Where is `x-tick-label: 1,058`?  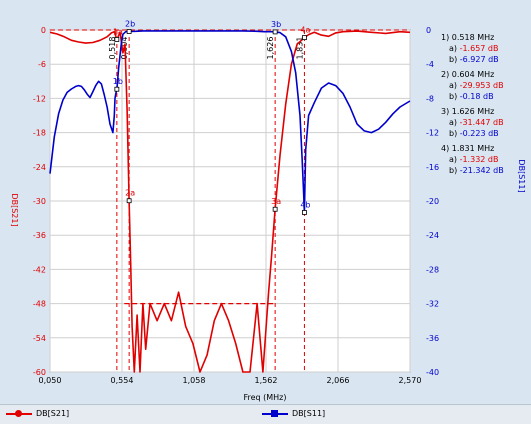 x-tick-label: 1,058 is located at coordinates (194, 380).